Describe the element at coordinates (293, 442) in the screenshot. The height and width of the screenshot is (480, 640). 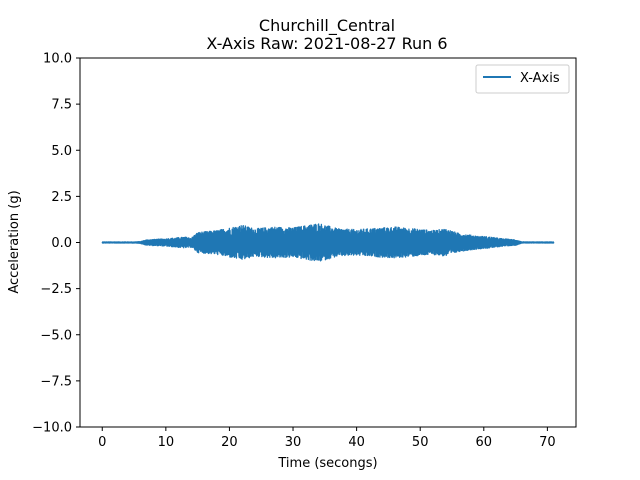
I see `x-tick-label: 30` at that location.